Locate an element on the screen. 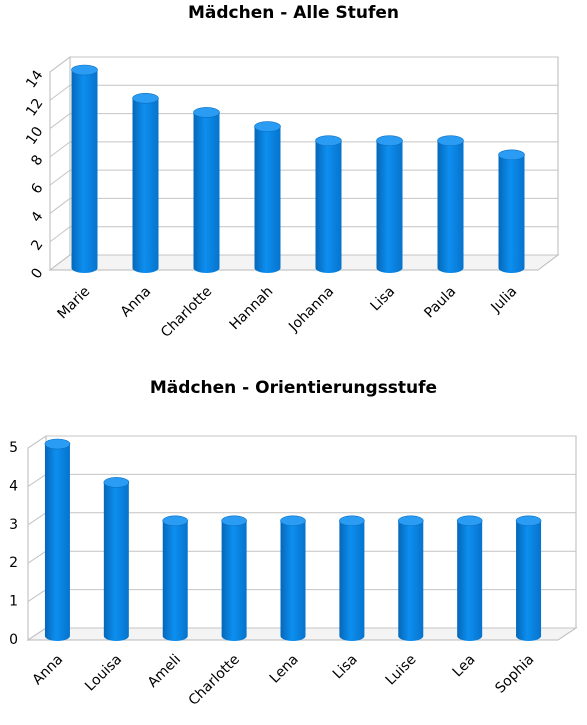 Image resolution: width=587 pixels, height=725 pixels. x-tick-label: Ameli is located at coordinates (164, 671).